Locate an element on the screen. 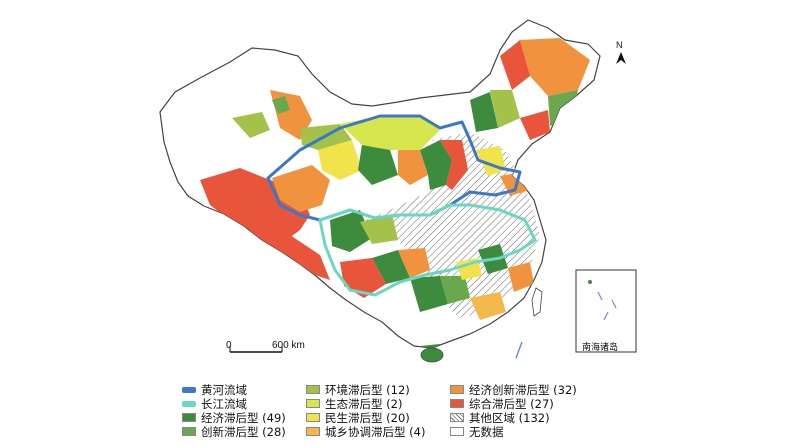 Image resolution: width=800 pixels, height=447 pixels. yunnan-green is located at coordinates (391, 267).